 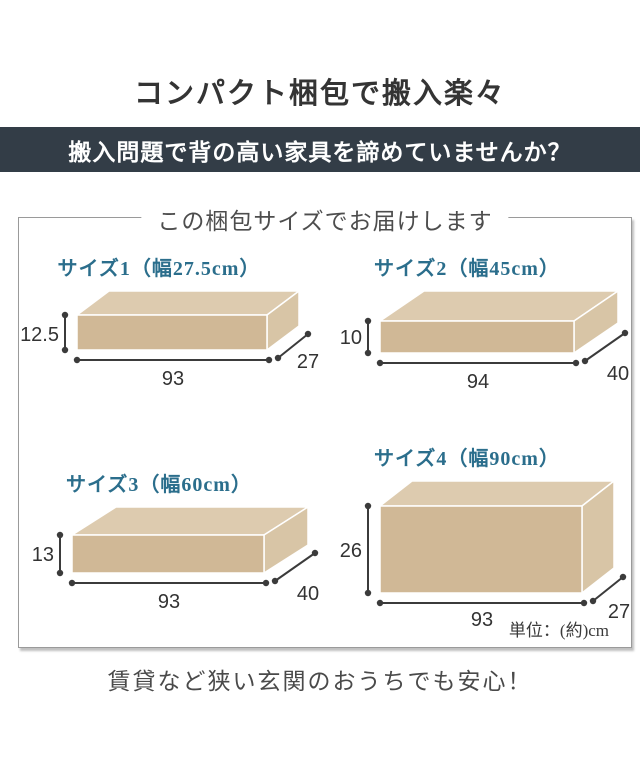 I want to click on size-4-label: サイズ4（幅90cm）, so click(x=467, y=459).